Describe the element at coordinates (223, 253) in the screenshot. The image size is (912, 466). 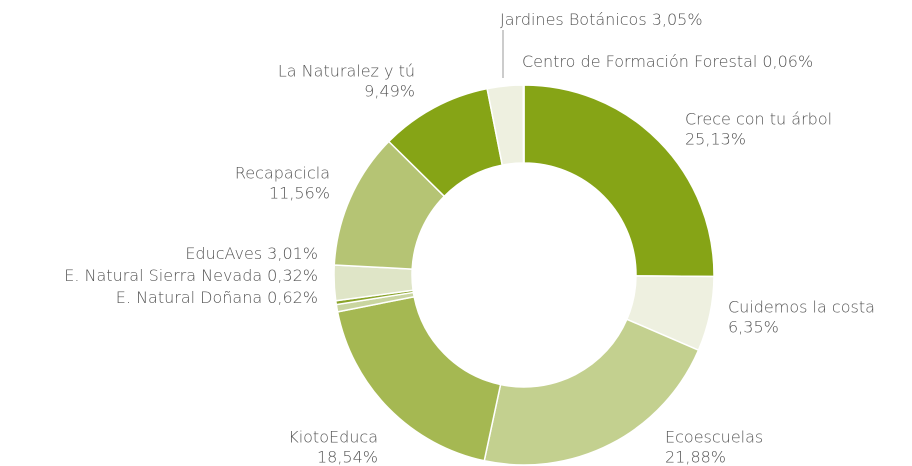
I see `category-label: EducAves` at that location.